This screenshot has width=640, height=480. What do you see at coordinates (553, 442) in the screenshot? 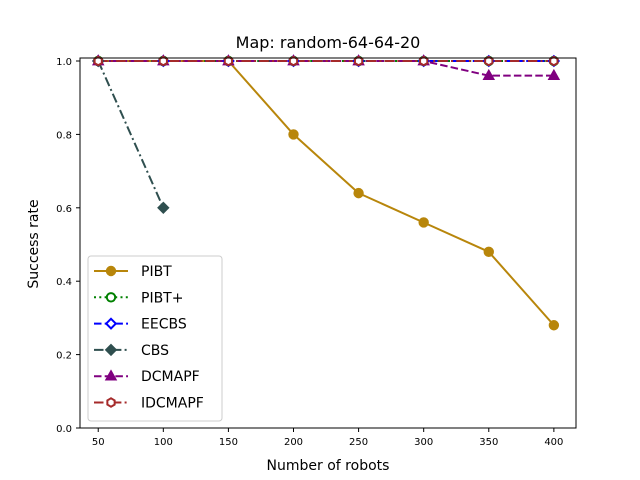
I see `x-tick-label: 400` at bounding box center [553, 442].